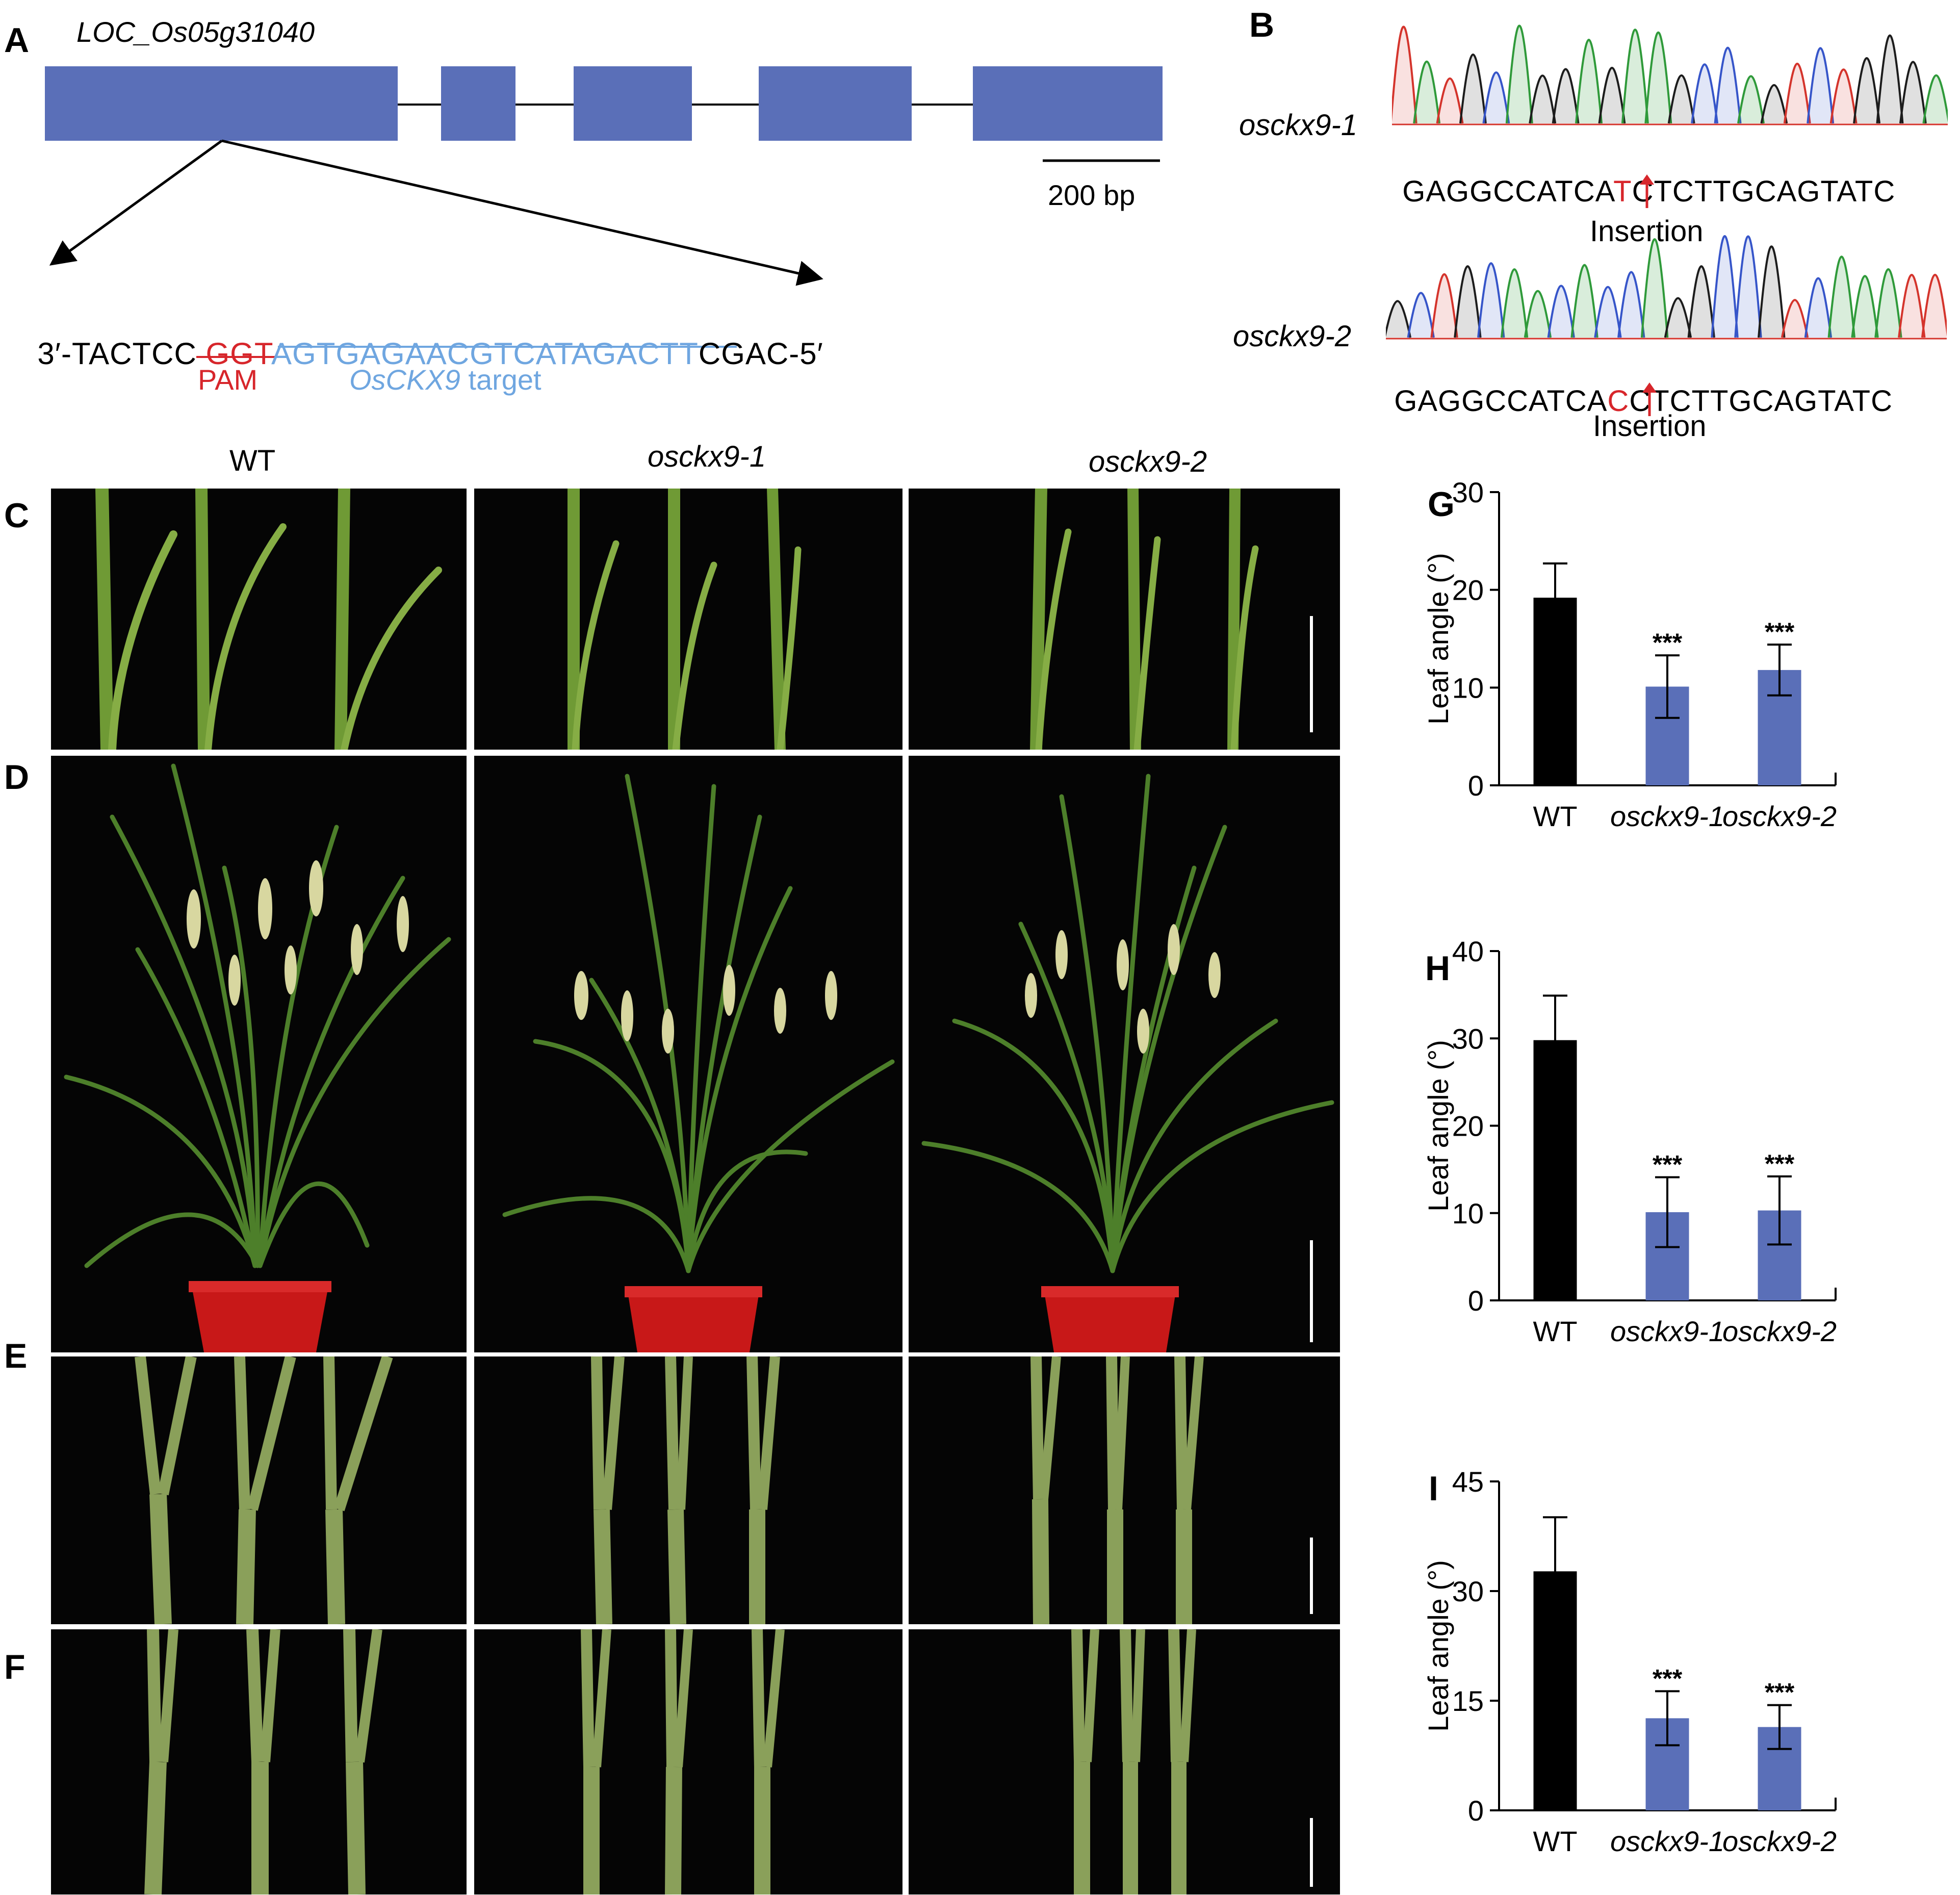  I want to click on photo-f-wt, so click(259, 1761).